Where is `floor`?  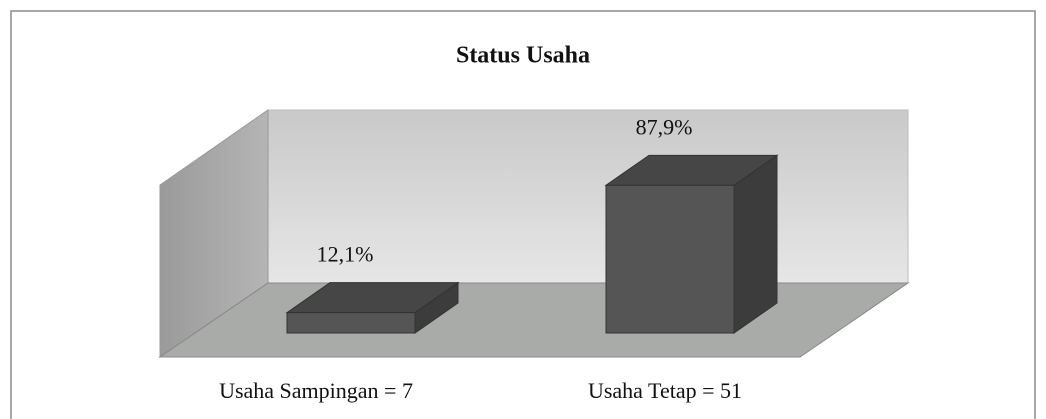 floor is located at coordinates (534, 320).